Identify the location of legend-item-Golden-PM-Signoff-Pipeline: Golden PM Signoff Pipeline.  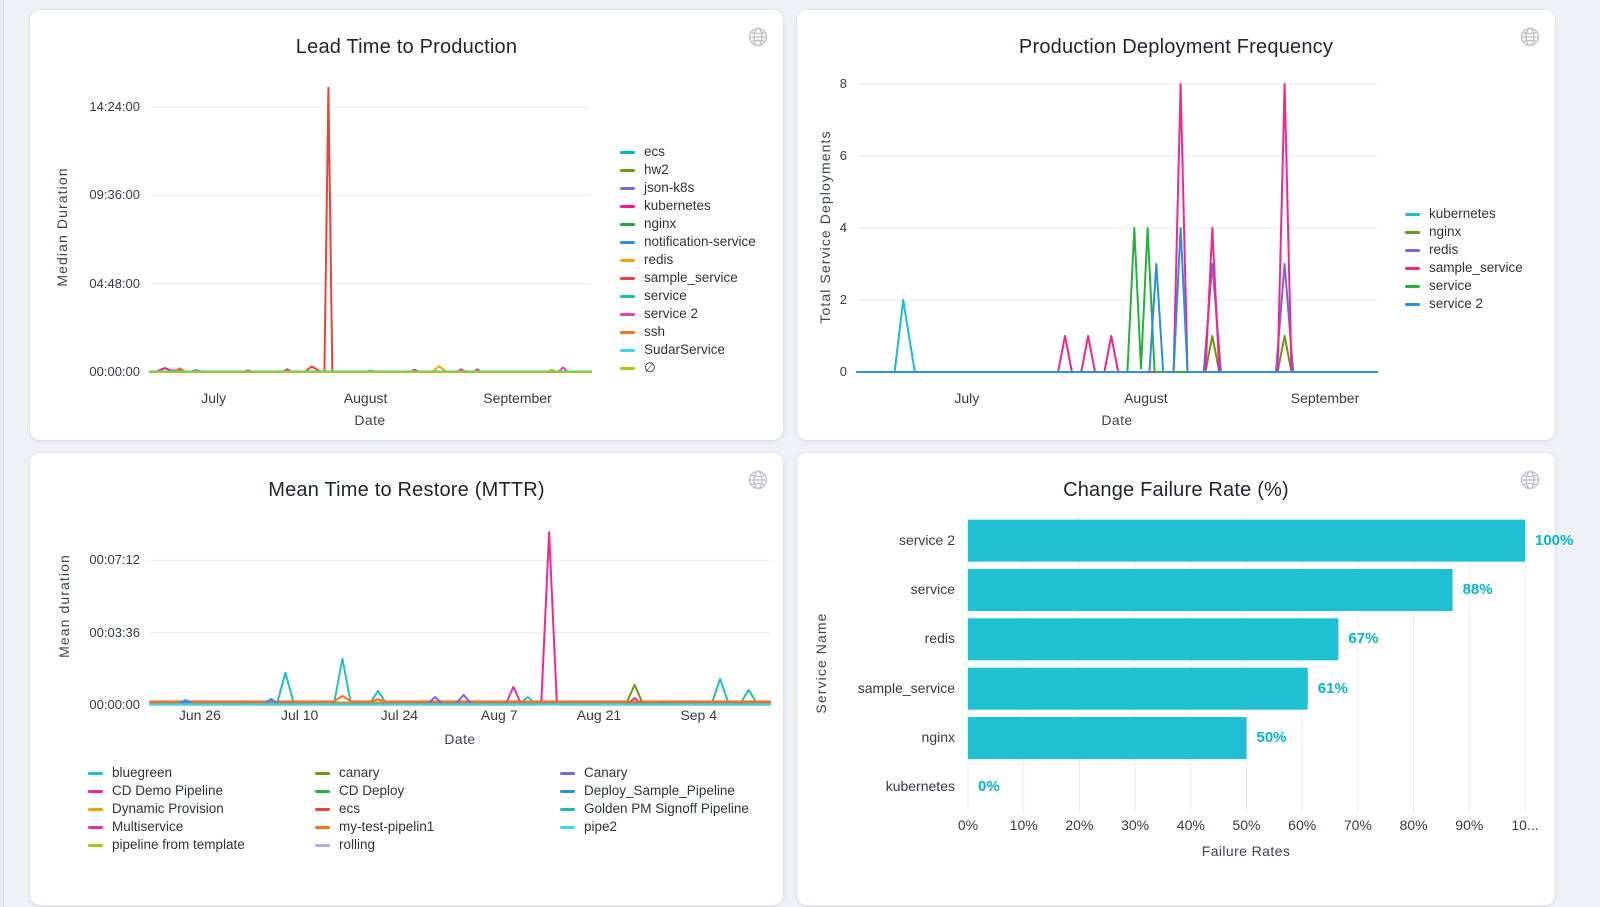
(654, 809).